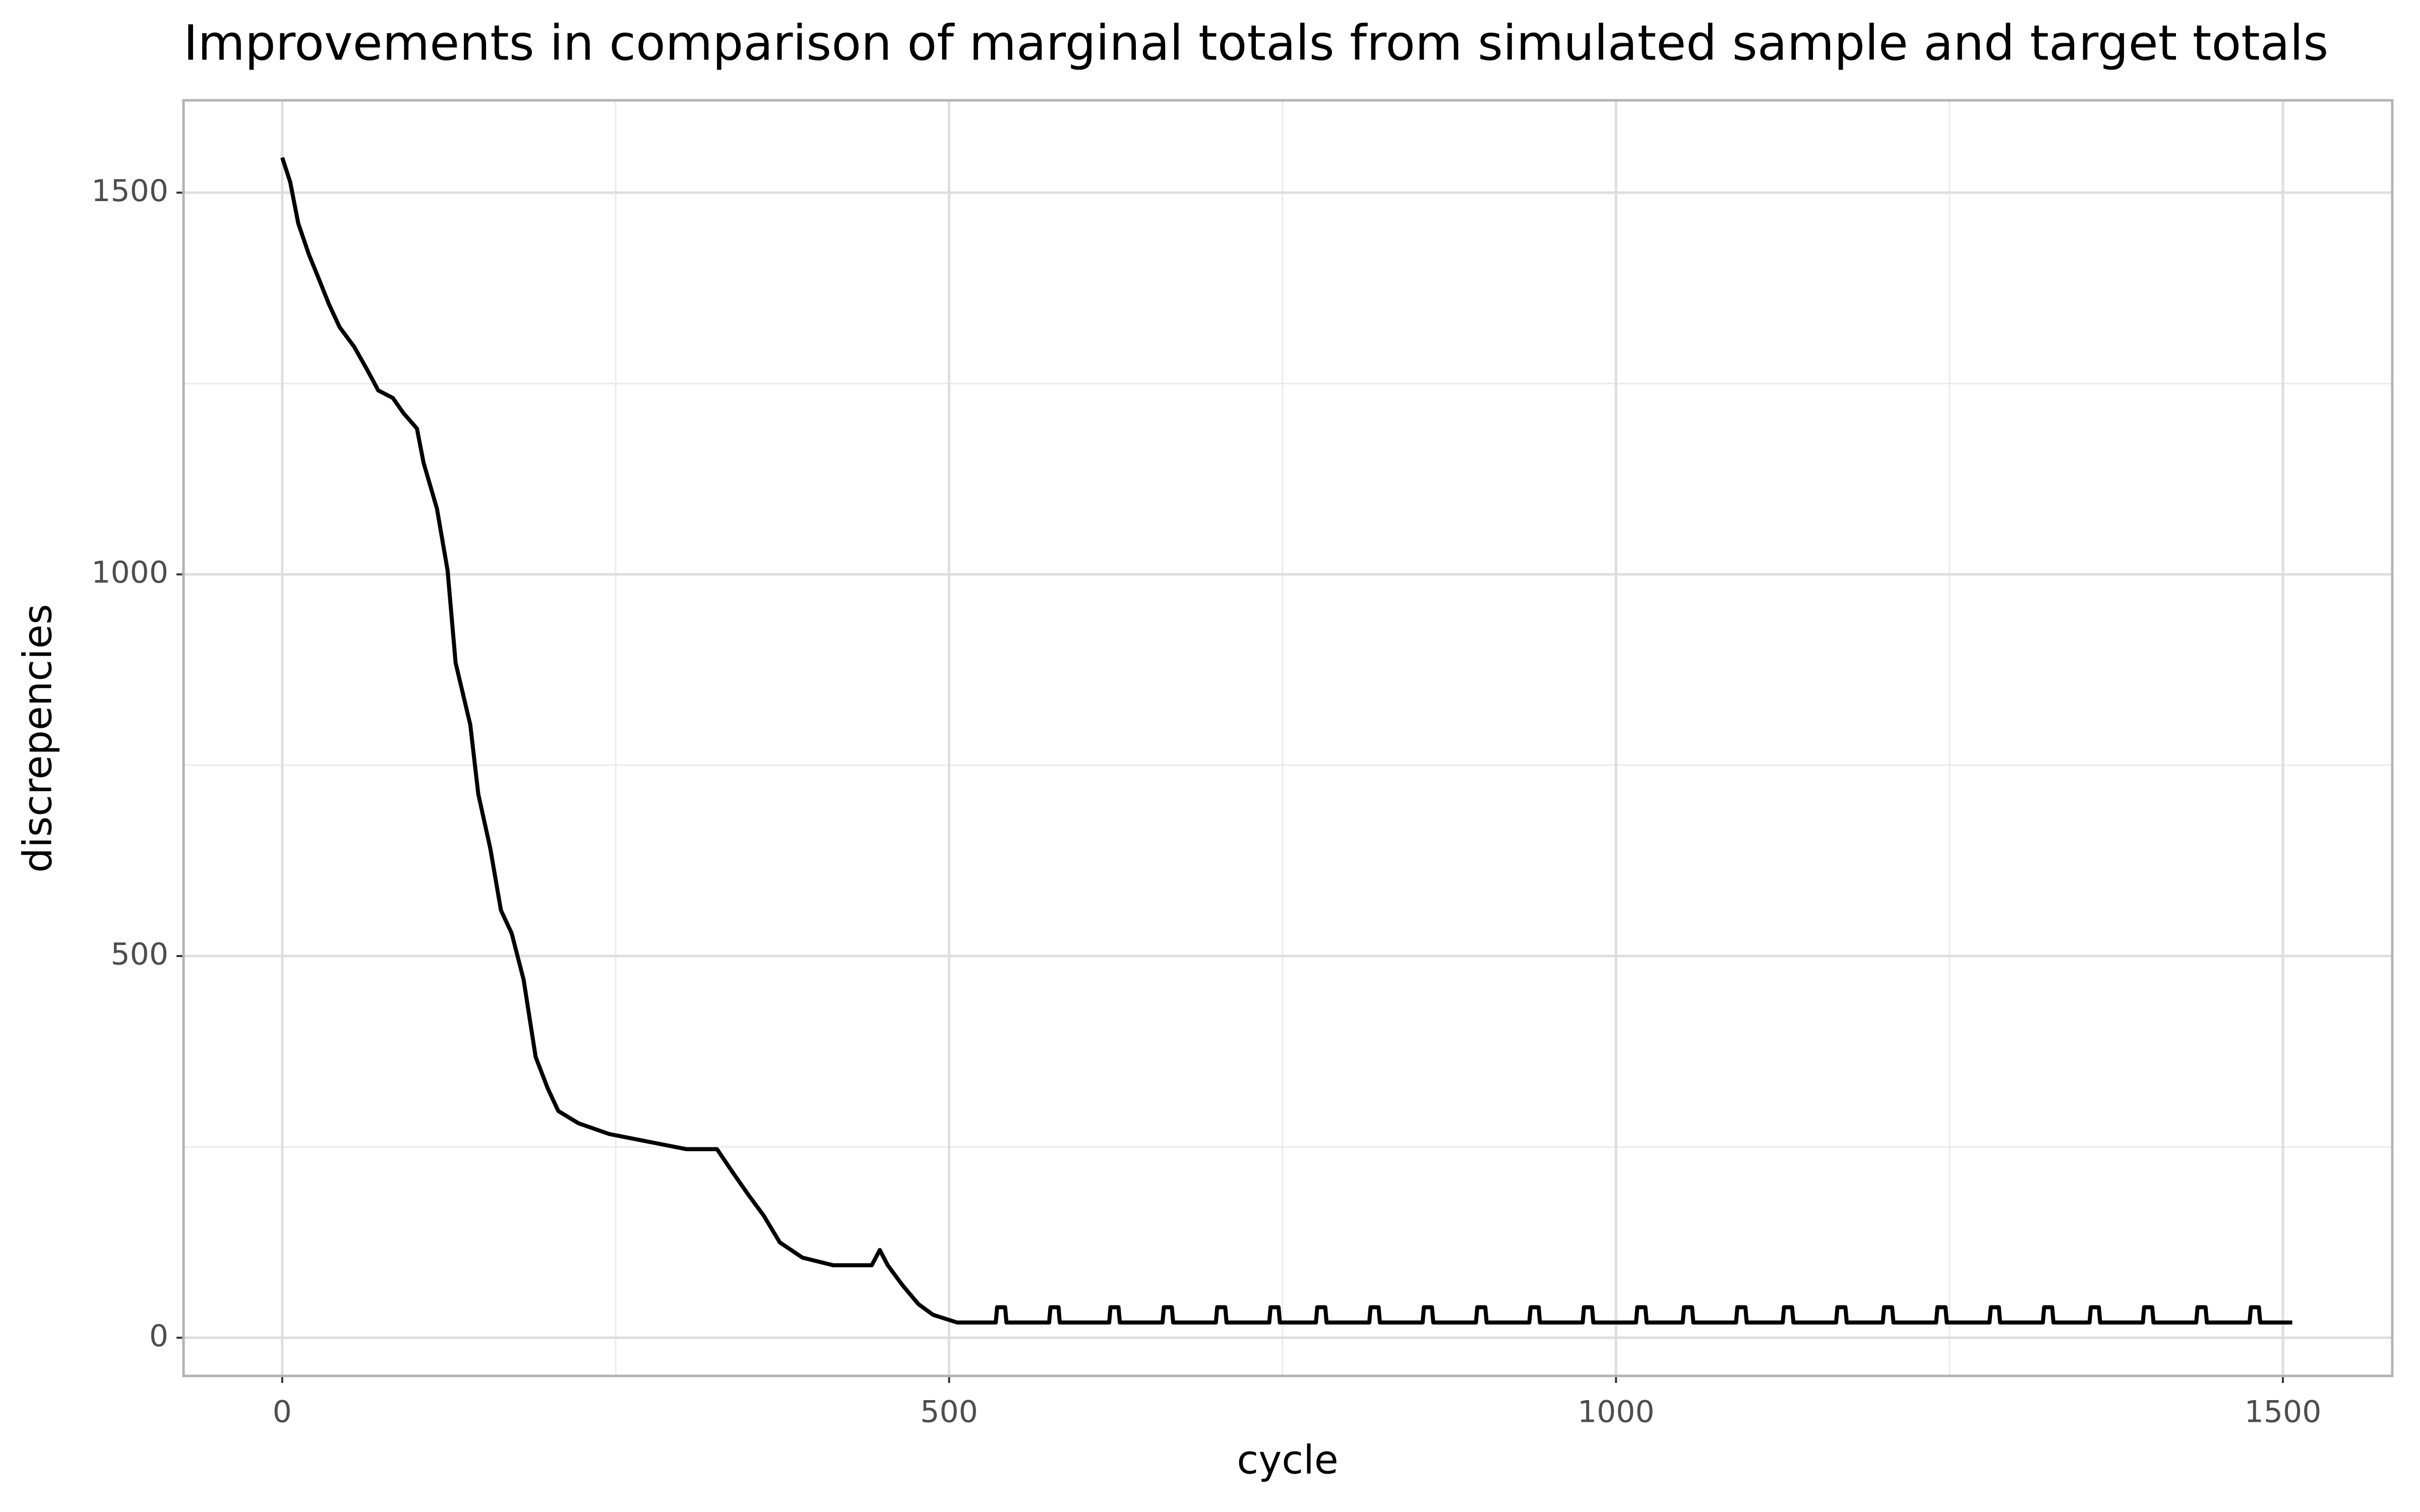  What do you see at coordinates (139, 955) in the screenshot?
I see `y-tick-label: 500` at bounding box center [139, 955].